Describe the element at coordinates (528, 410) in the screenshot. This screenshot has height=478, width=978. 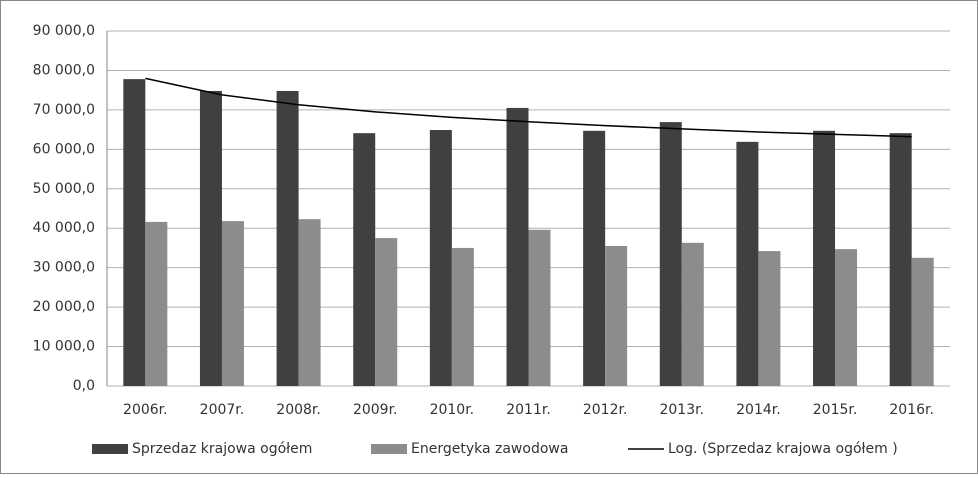
I see `x-tick-label: 2011r.` at that location.